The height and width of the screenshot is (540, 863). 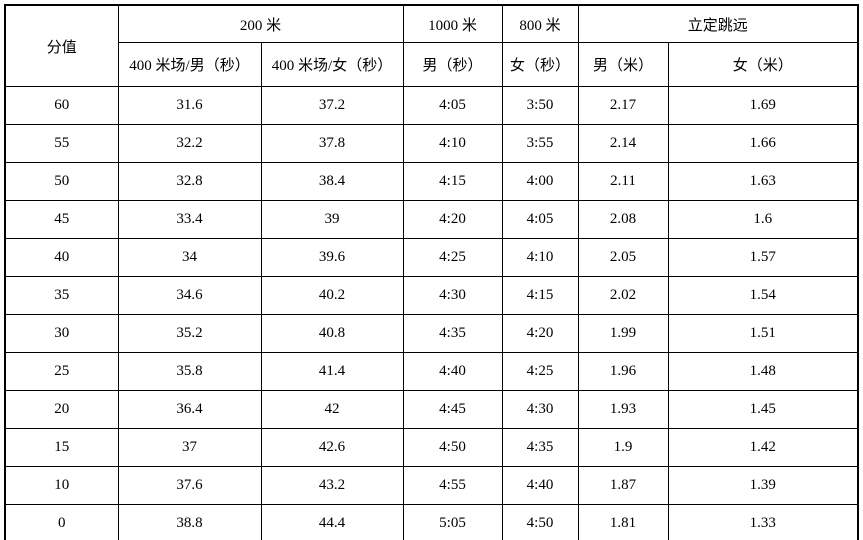 What do you see at coordinates (763, 371) in the screenshot?
I see `value-cell: 1.48` at bounding box center [763, 371].